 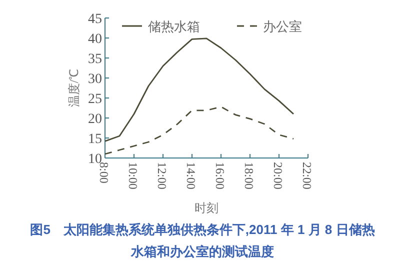 What do you see at coordinates (95, 99) in the screenshot?
I see `y-tick-label: 25` at bounding box center [95, 99].